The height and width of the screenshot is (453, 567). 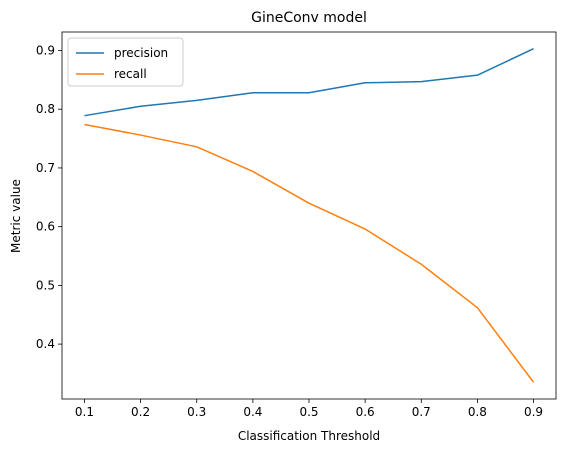 I want to click on y-tick-label: 0.9, so click(x=45, y=50).